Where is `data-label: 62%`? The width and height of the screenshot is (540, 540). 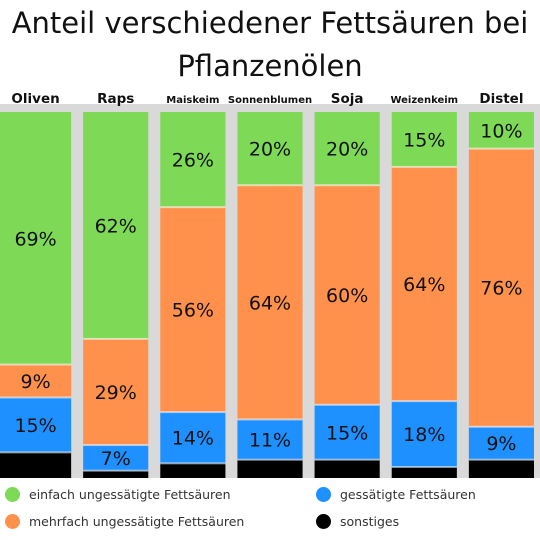 data-label: 62% is located at coordinates (116, 226).